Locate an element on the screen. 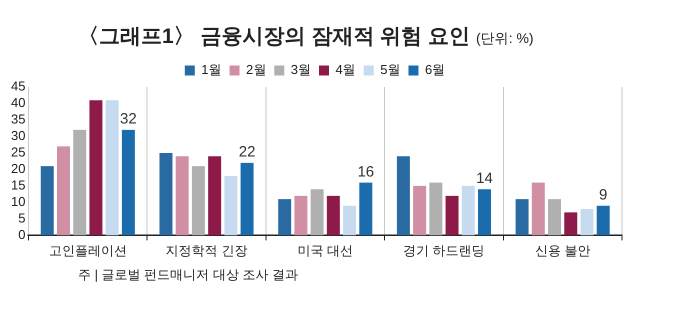  y-tick-label: 15 is located at coordinates (18, 185).